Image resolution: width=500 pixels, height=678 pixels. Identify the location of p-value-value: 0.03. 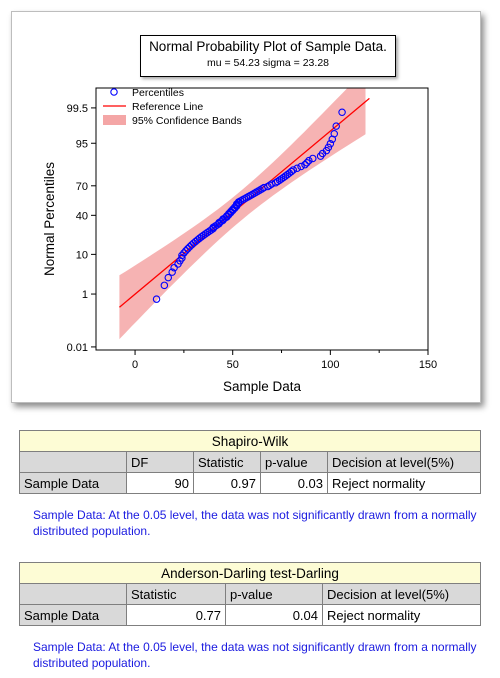
(294, 483).